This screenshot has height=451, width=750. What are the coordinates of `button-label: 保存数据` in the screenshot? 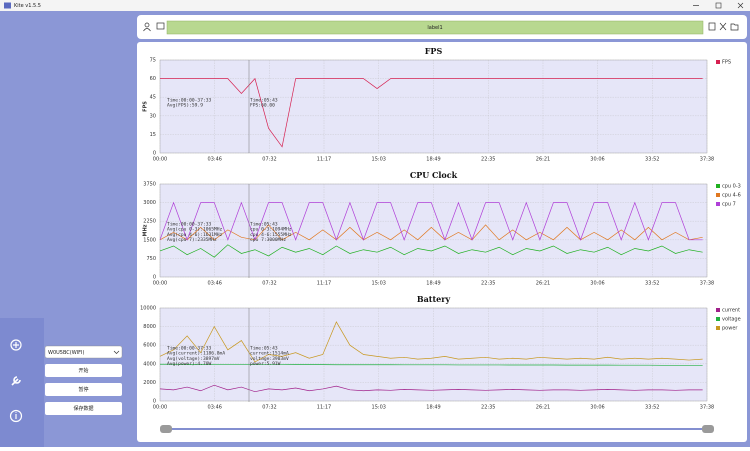 It's located at (83, 408).